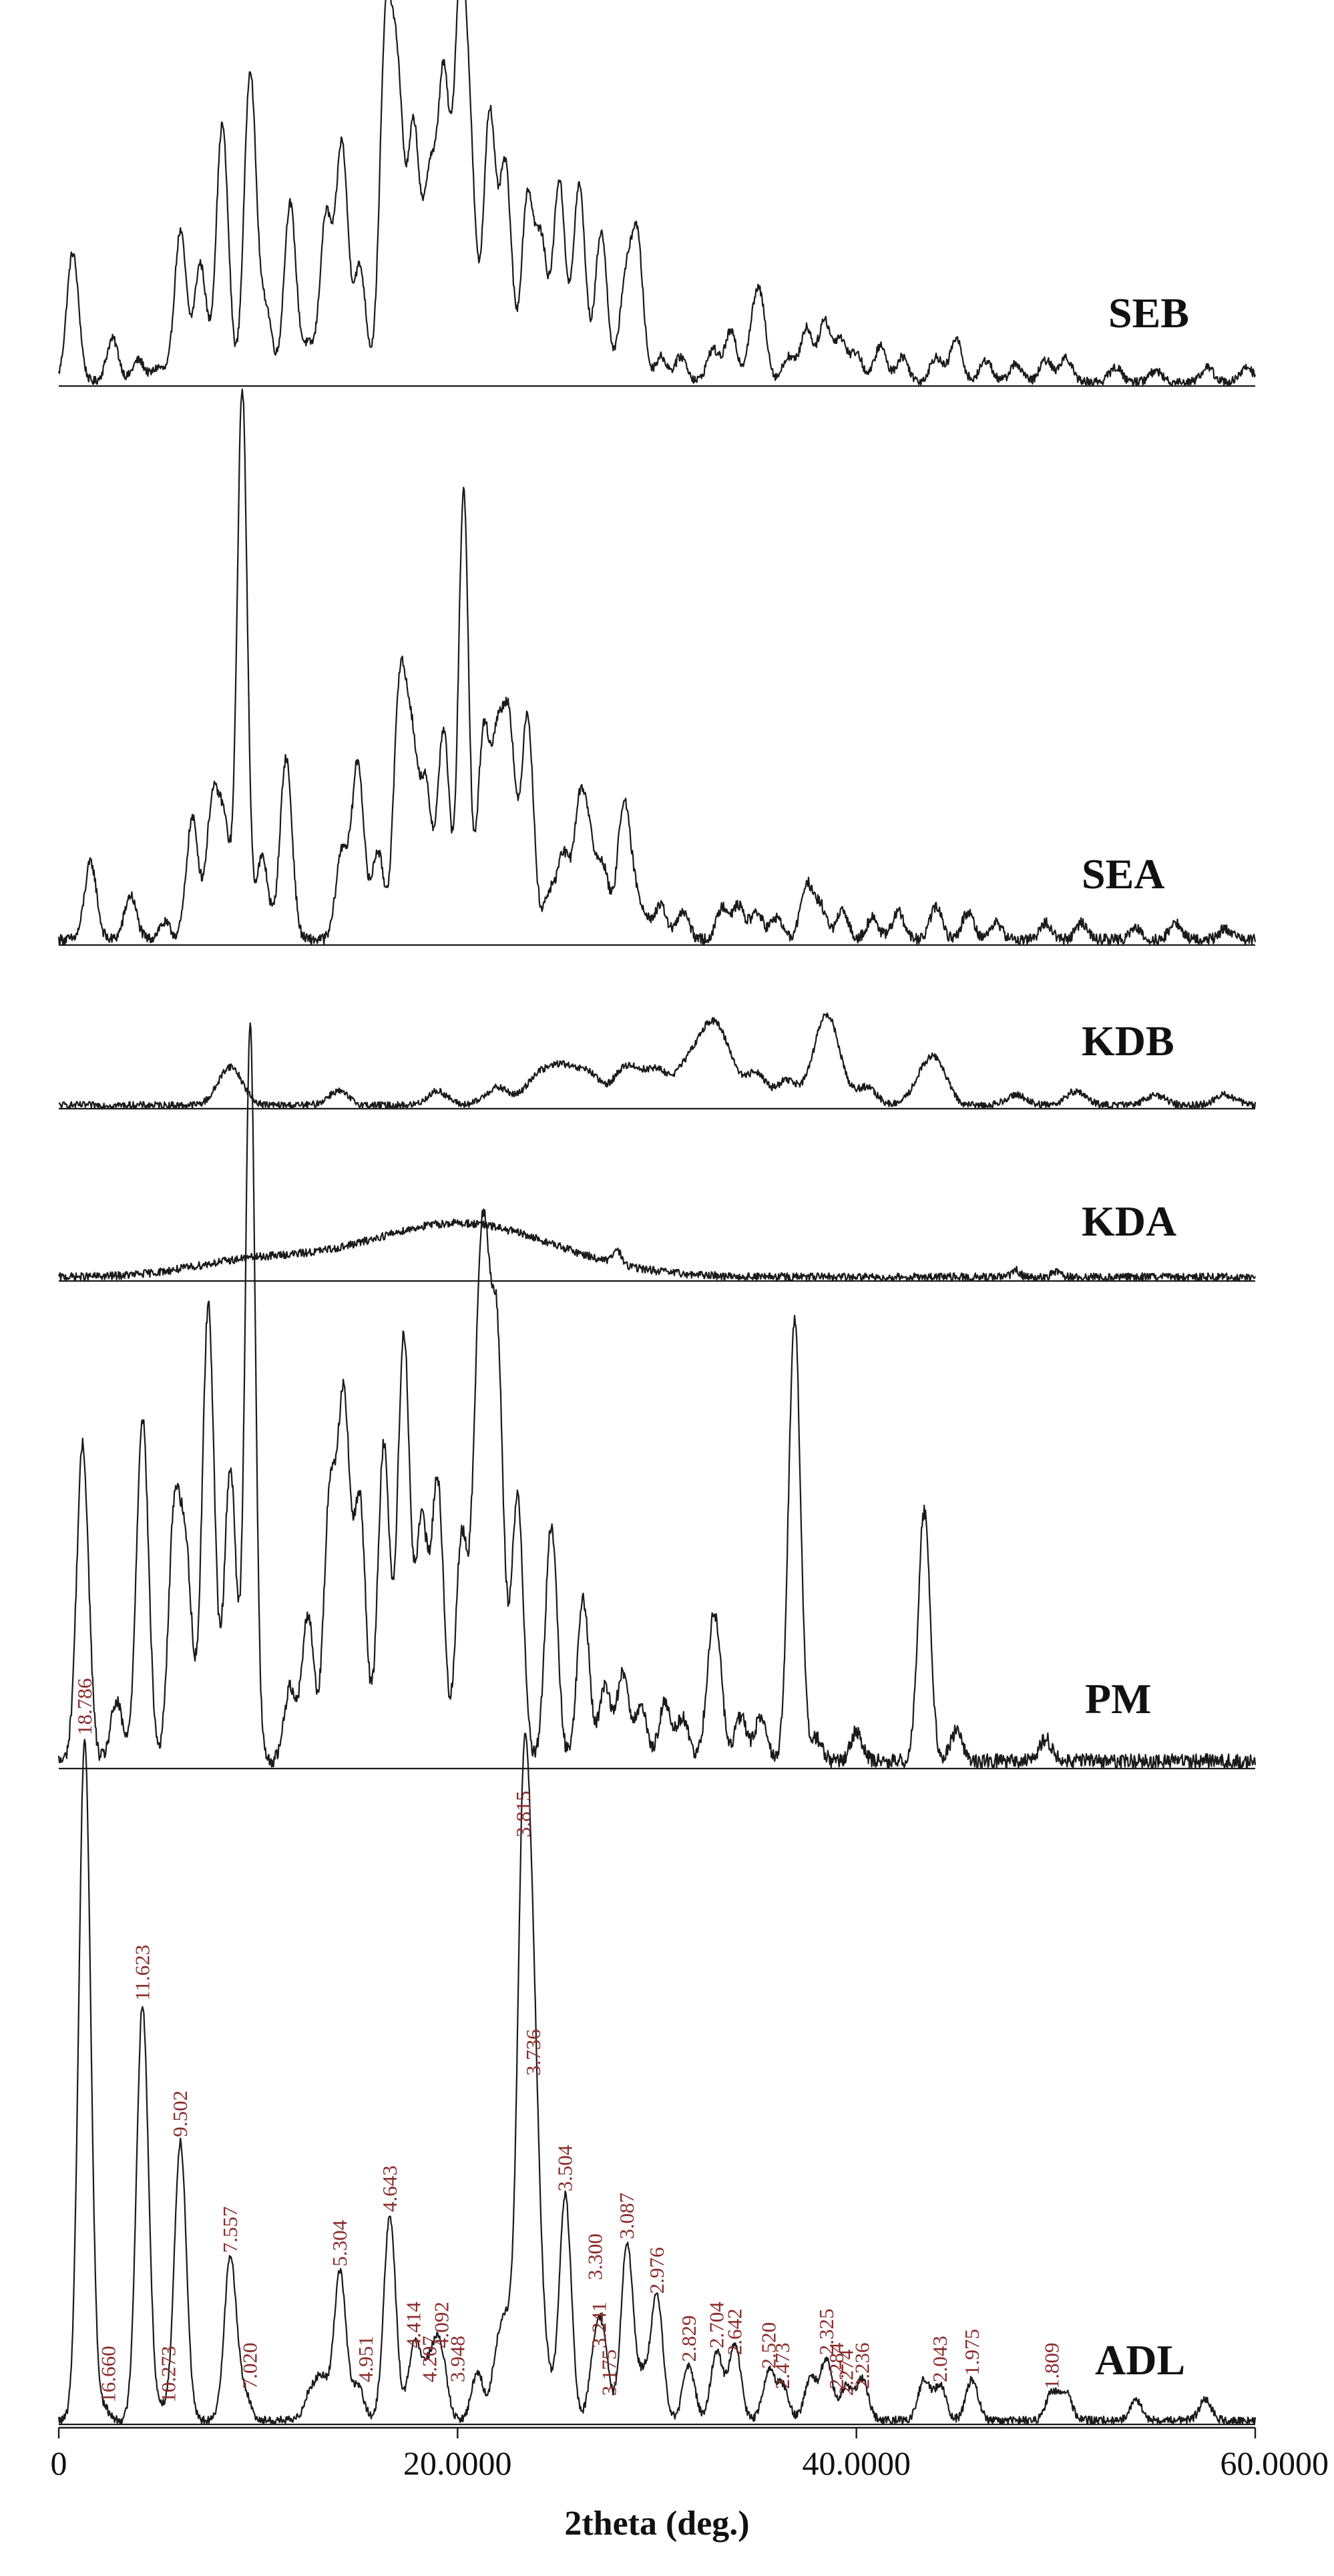 This screenshot has width=1334, height=2576. Describe the element at coordinates (84, 1707) in the screenshot. I see `peak-label: 18.786` at that location.